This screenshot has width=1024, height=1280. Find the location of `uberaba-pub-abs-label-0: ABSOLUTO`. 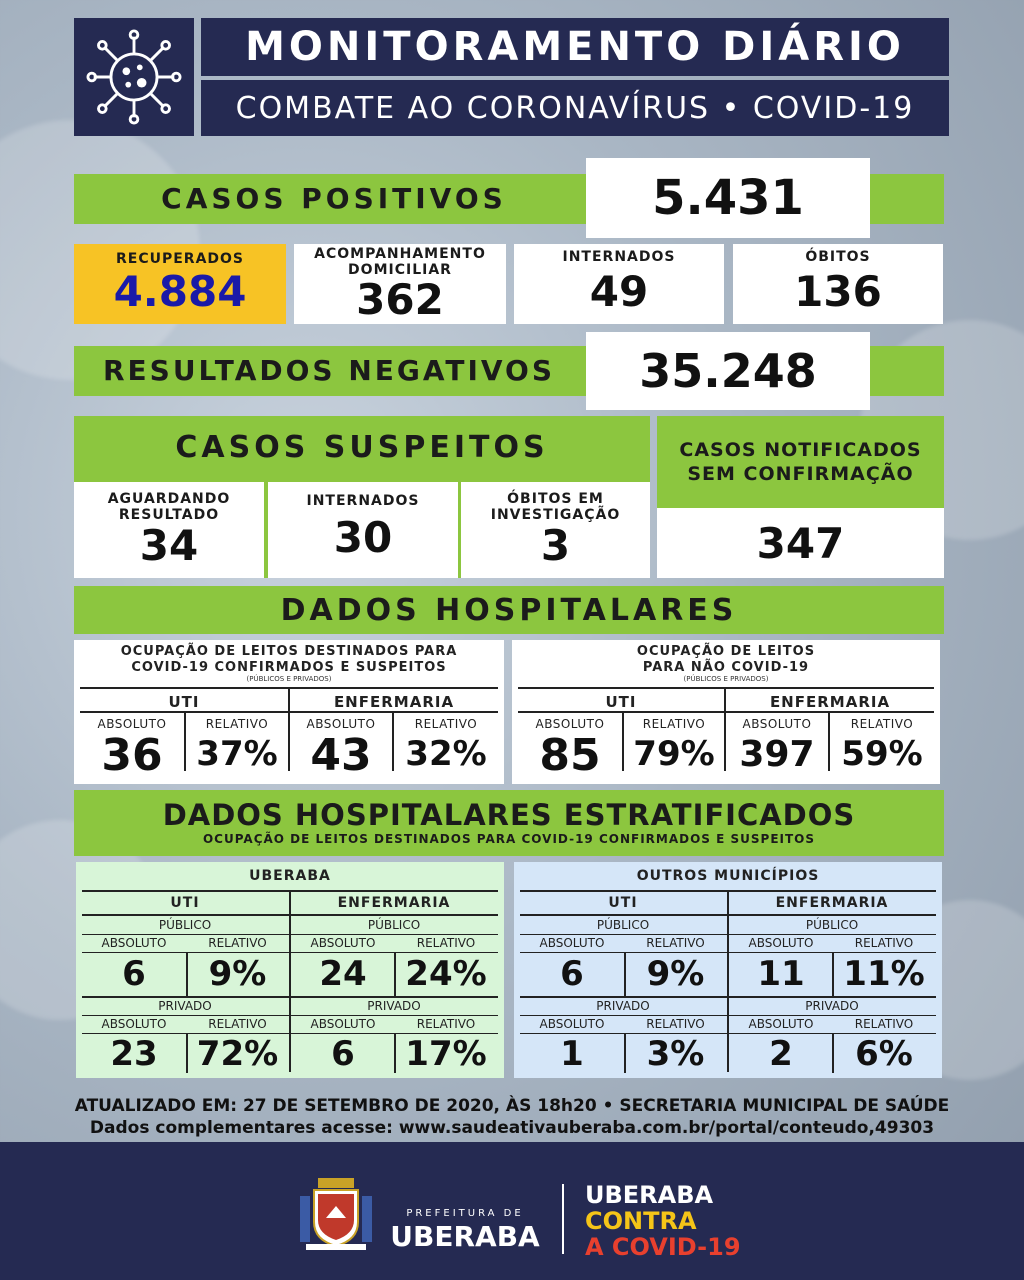

uberaba-pub-abs-label-0: ABSOLUTO is located at coordinates (134, 943).